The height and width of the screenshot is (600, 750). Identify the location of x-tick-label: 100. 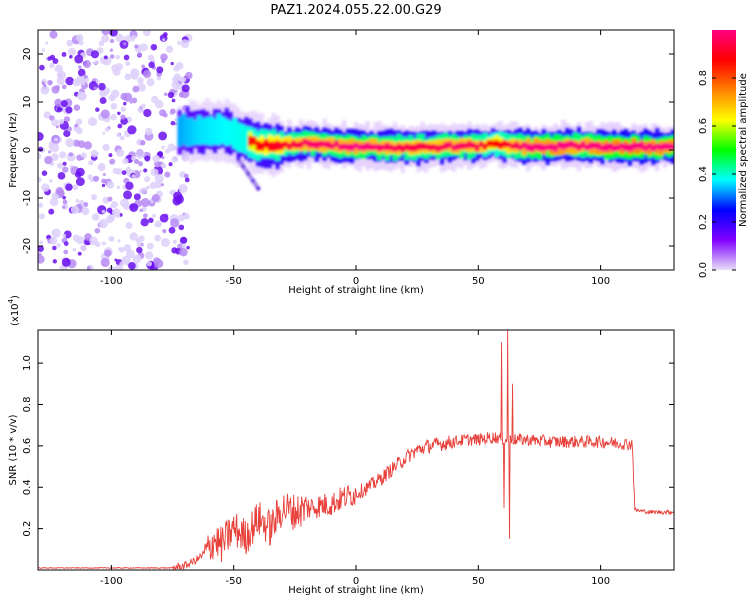
(600, 581).